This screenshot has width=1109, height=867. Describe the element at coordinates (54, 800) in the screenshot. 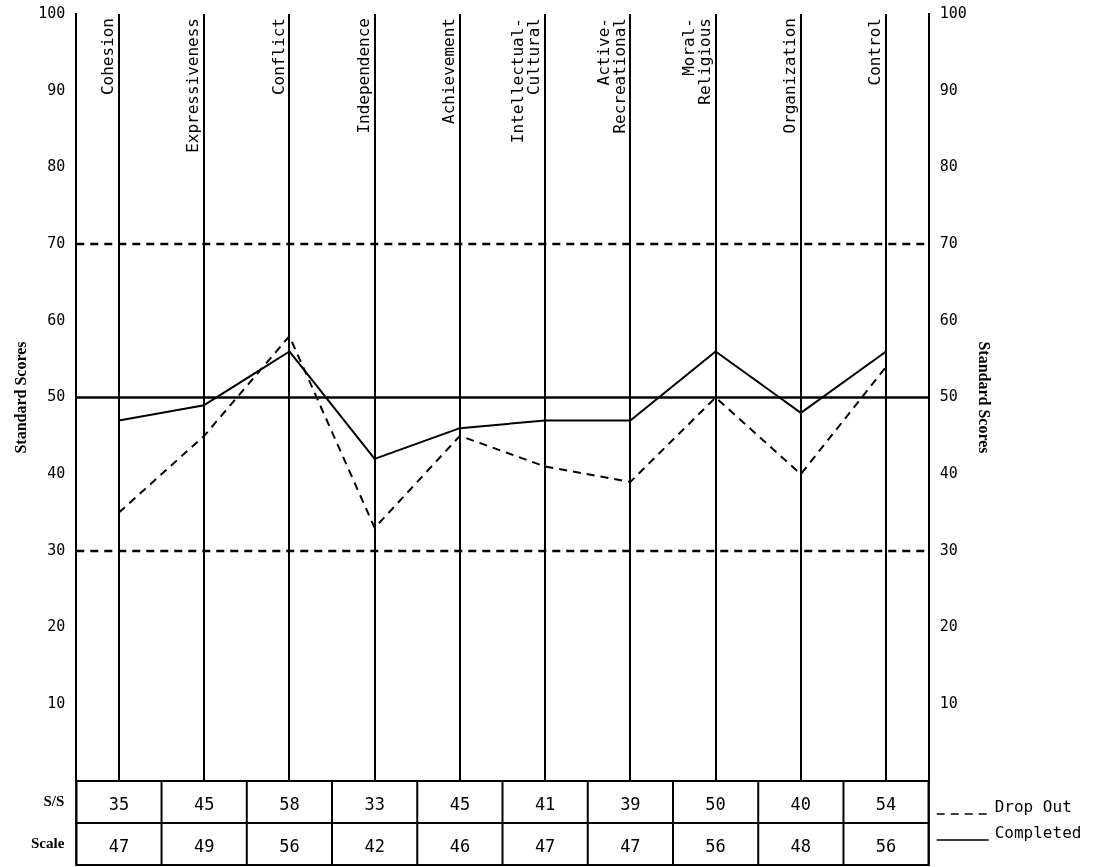

I see `text: S/S` at that location.